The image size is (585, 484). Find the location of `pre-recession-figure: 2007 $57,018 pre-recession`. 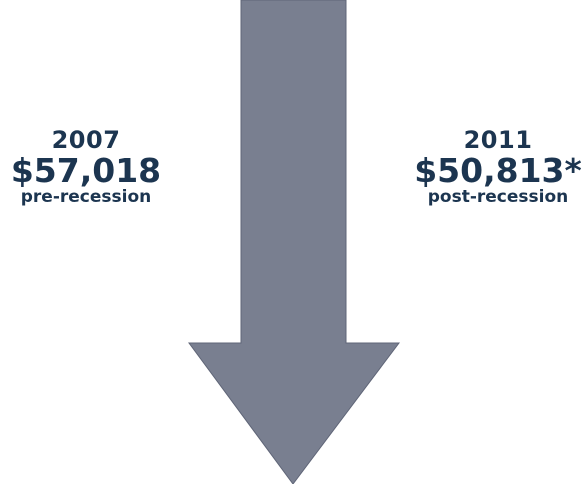

pre-recession-figure: 2007 $57,018 pre-recession is located at coordinates (86, 167).